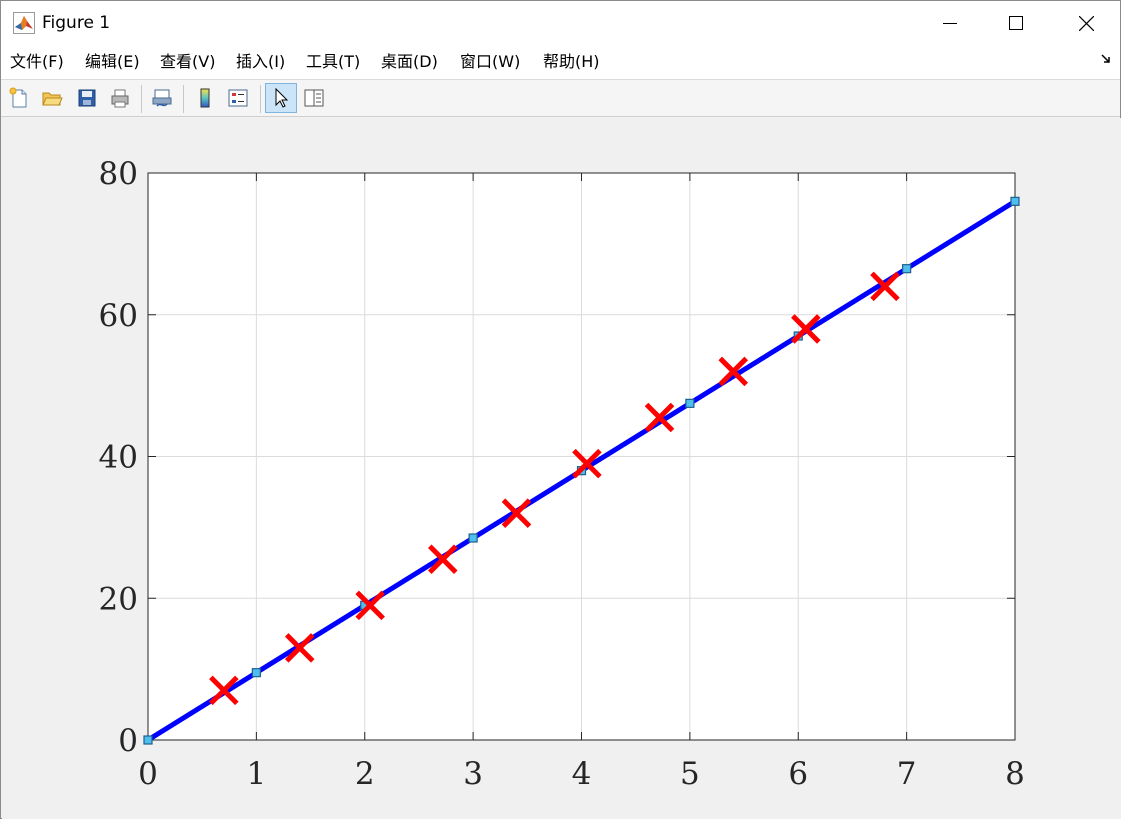 Image resolution: width=1121 pixels, height=819 pixels. Describe the element at coordinates (690, 774) in the screenshot. I see `x-tick-label: 5` at that location.